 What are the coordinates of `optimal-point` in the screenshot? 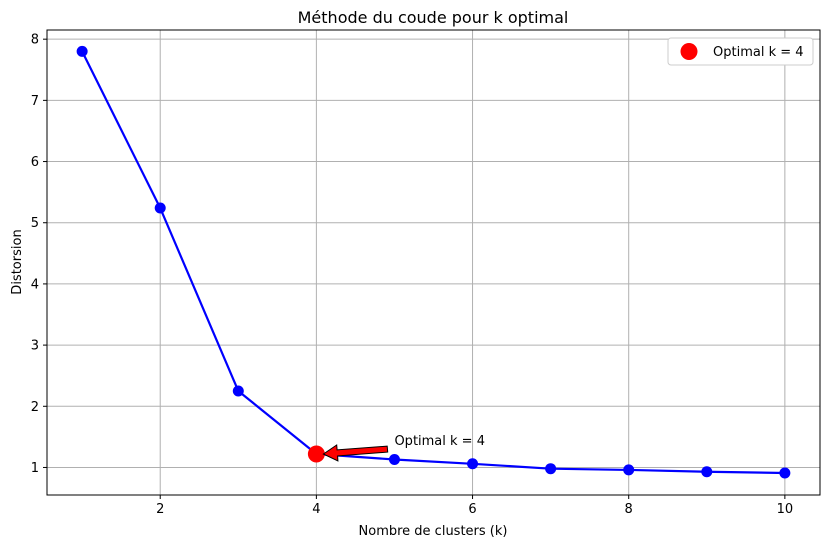 It's located at (316, 454).